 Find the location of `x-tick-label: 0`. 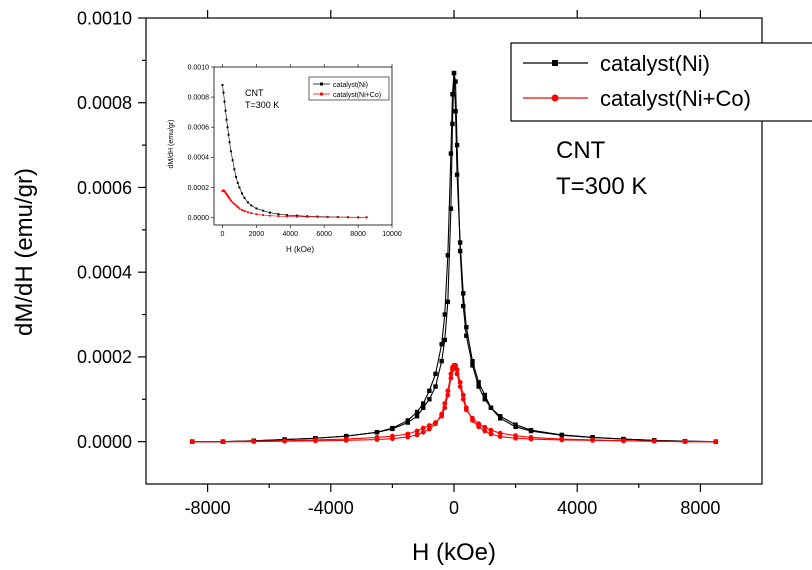

x-tick-label: 0 is located at coordinates (223, 234).